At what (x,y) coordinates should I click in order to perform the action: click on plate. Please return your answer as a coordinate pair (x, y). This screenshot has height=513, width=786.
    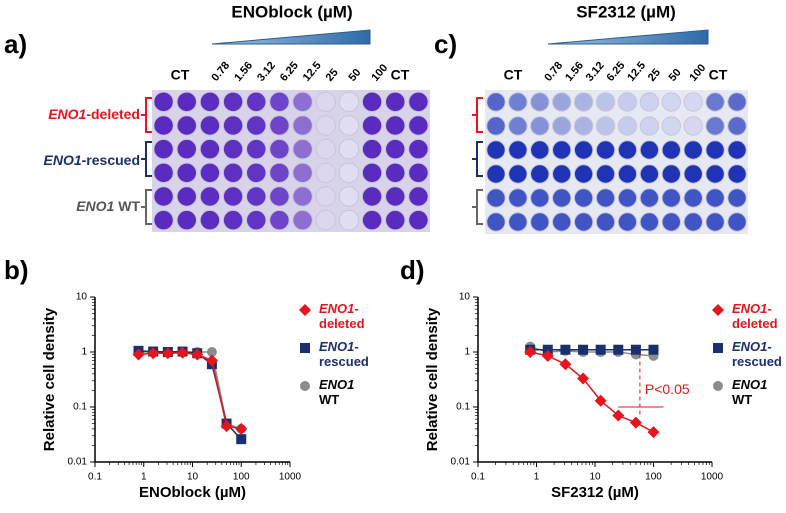
    Looking at the image, I should click on (291, 161).